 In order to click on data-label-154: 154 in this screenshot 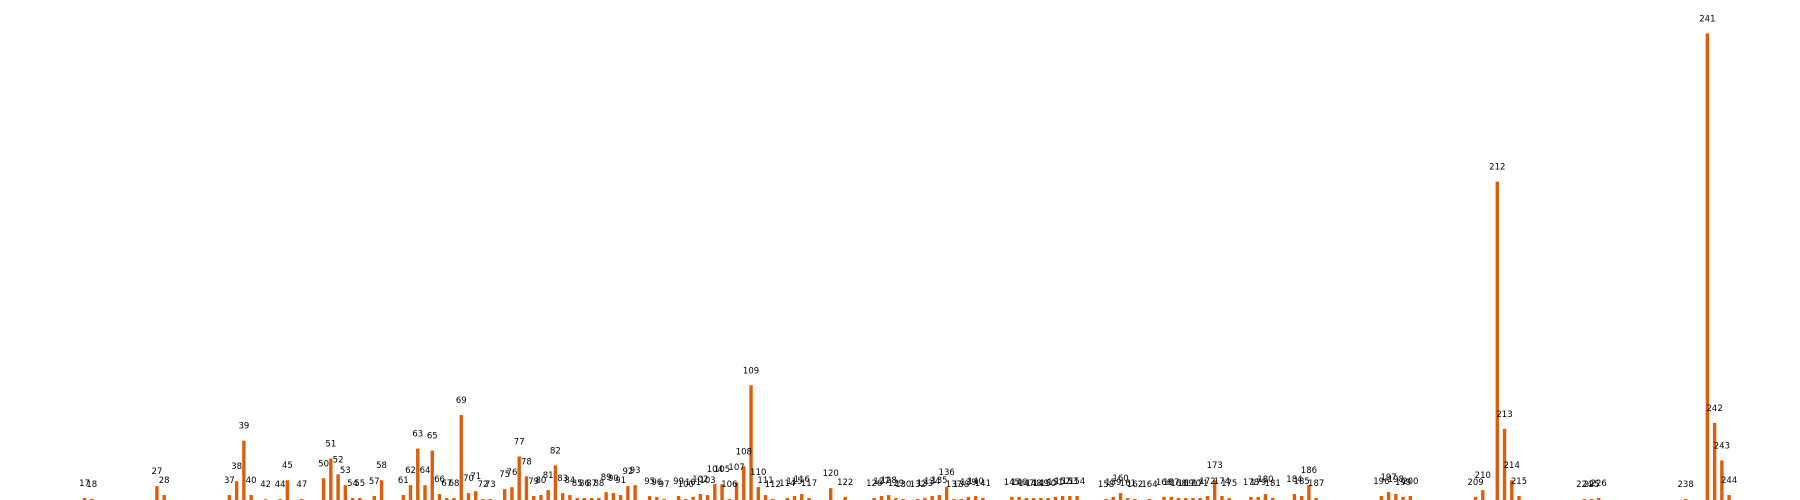, I will do `click(1077, 482)`.